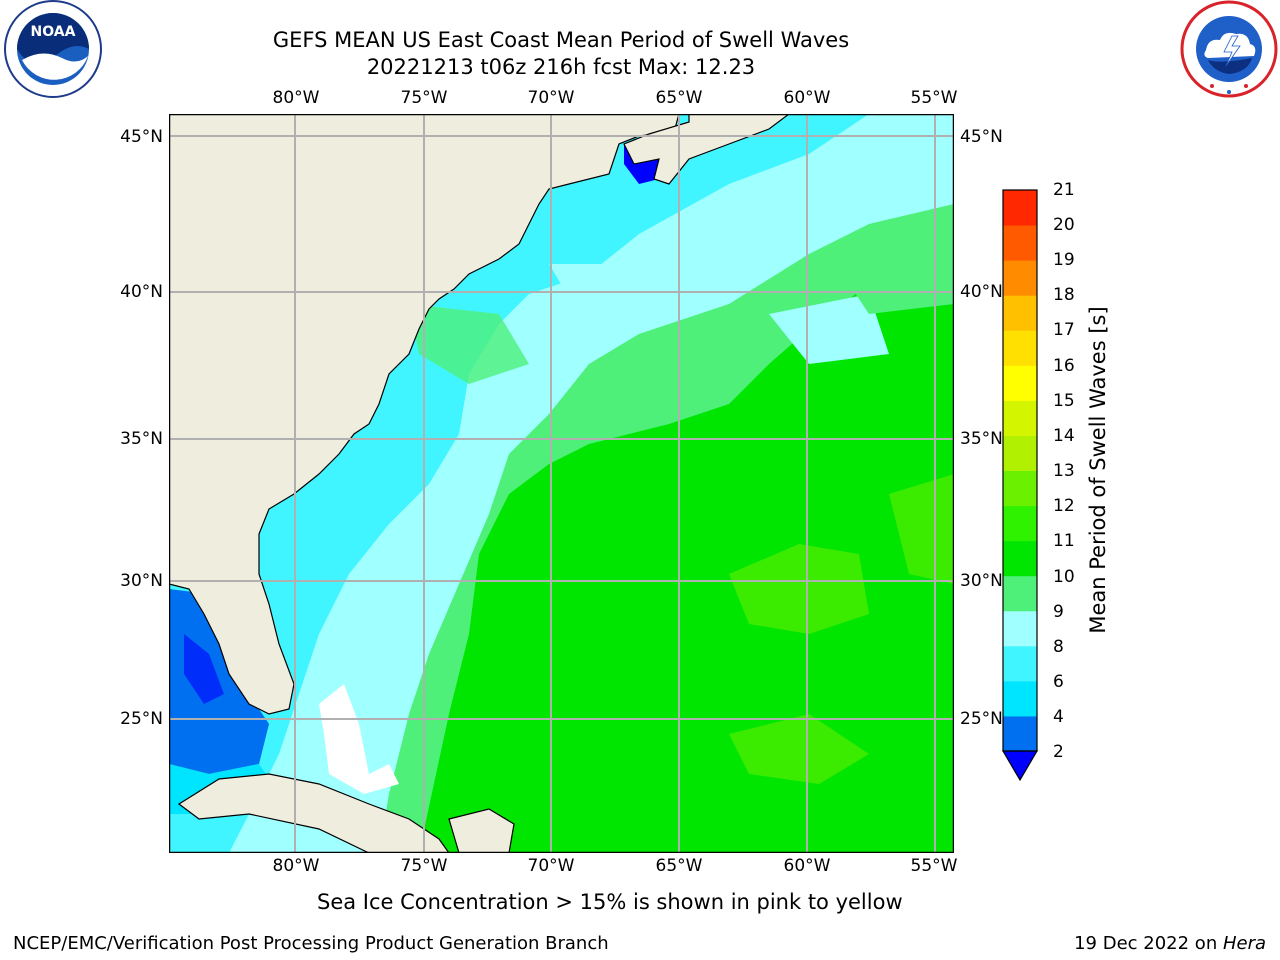 The width and height of the screenshot is (1280, 960). What do you see at coordinates (981, 581) in the screenshot?
I see `lat-tick-right-30n: 30°N` at bounding box center [981, 581].